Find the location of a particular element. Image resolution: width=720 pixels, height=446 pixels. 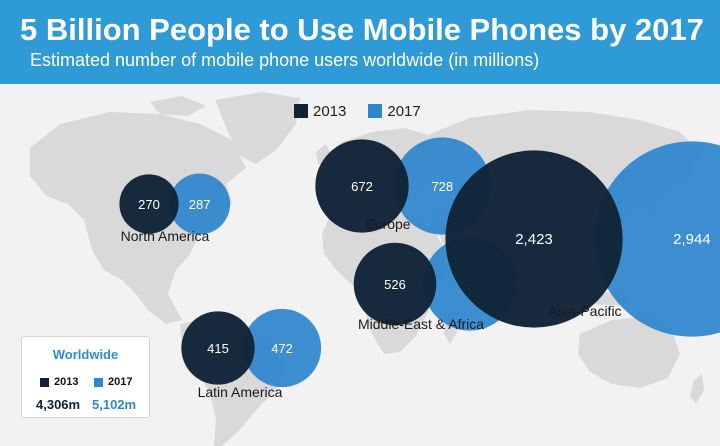

bubble-label-latin-america-2013: 415 is located at coordinates (218, 348).